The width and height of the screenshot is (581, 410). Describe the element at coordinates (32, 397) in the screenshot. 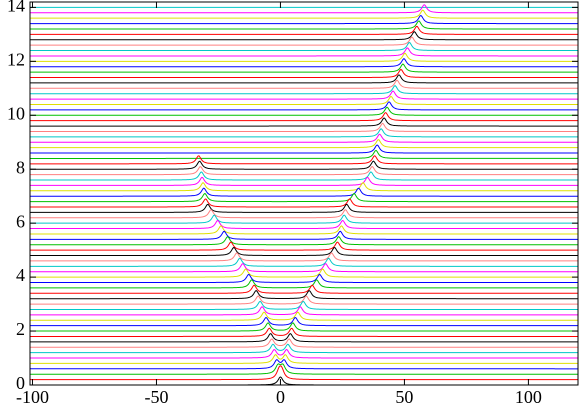

I see `x-tick-label: -100` at that location.